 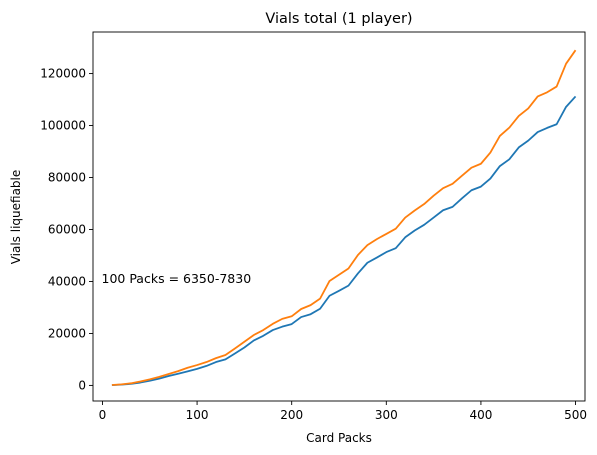 What do you see at coordinates (386, 415) in the screenshot?
I see `x-tick-label: 300` at bounding box center [386, 415].